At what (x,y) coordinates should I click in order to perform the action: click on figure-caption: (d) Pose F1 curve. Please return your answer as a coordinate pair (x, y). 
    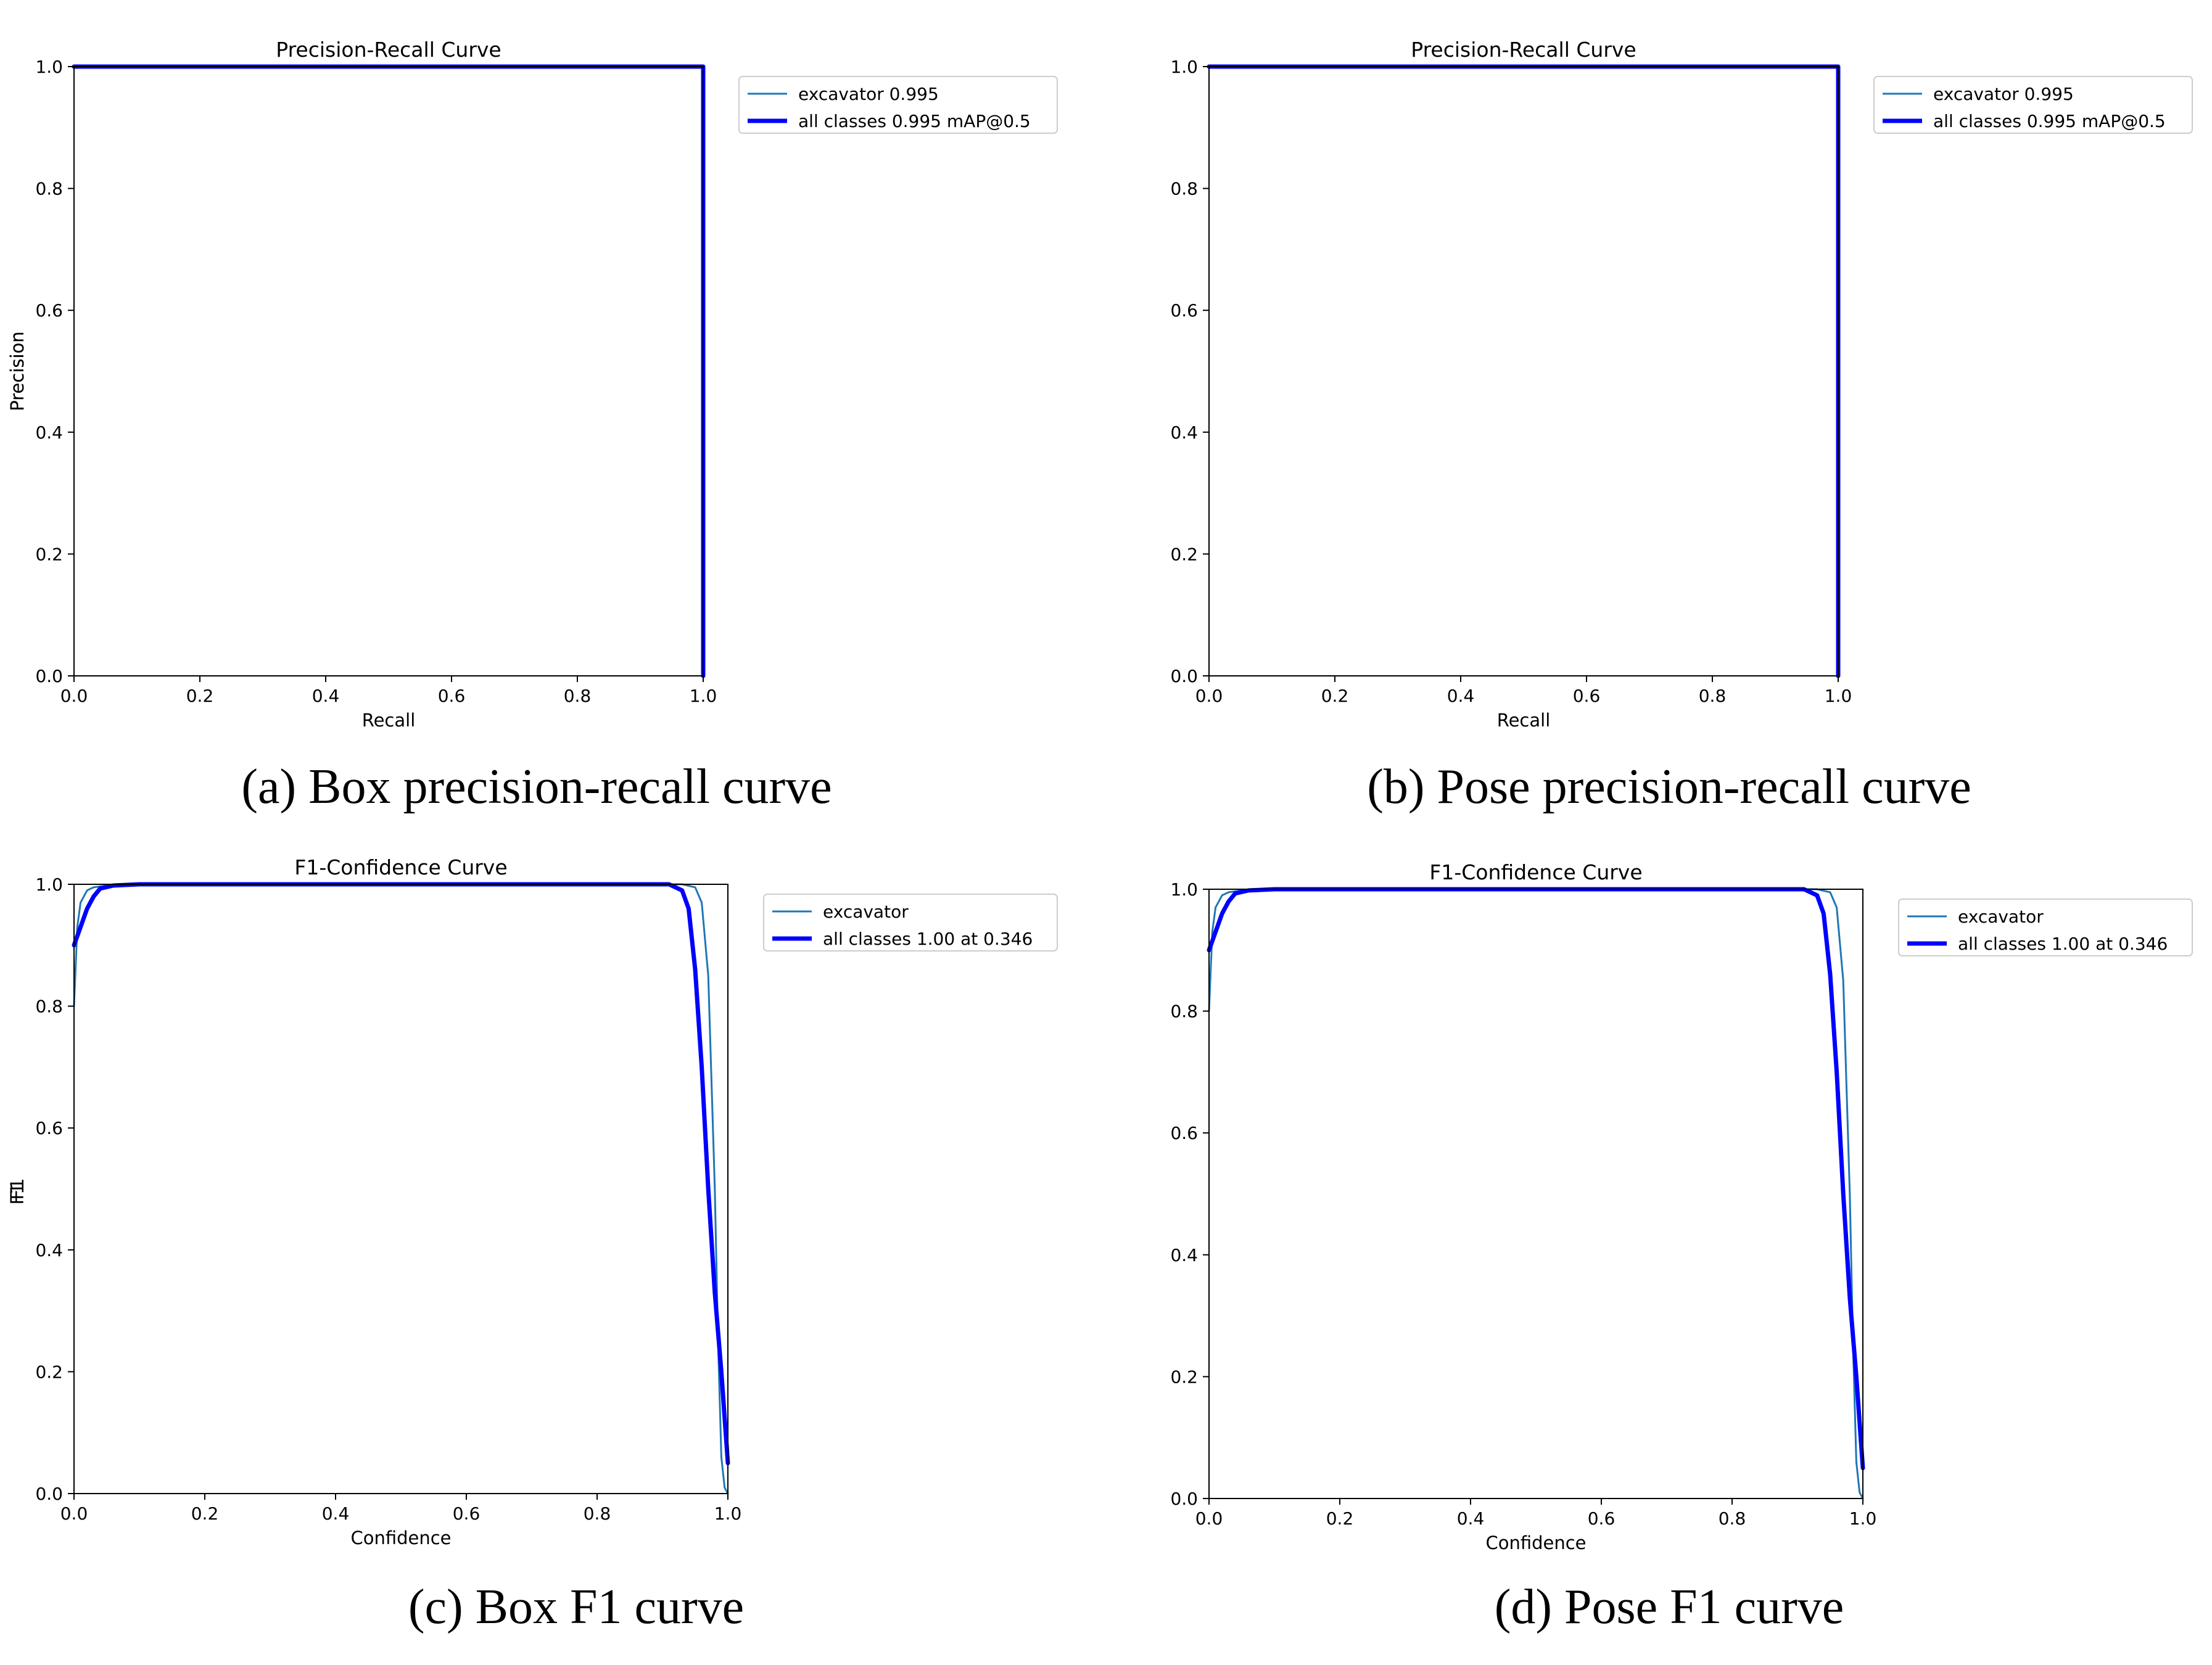
    Looking at the image, I should click on (1669, 1607).